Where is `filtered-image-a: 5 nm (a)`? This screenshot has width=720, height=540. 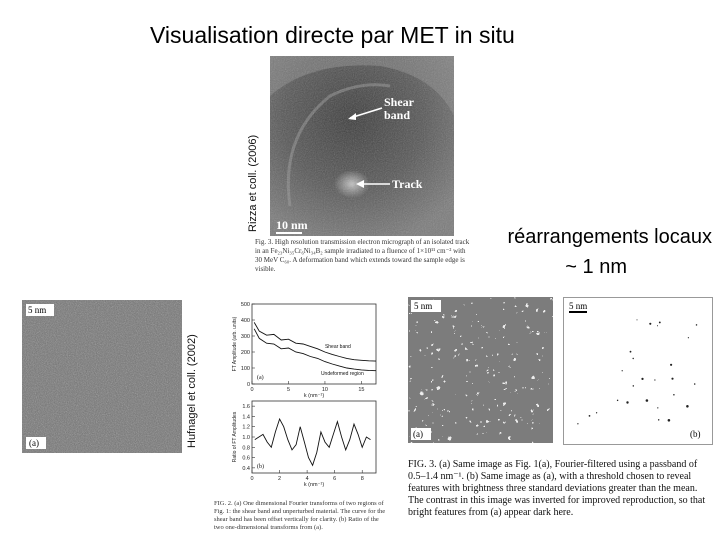 filtered-image-a: 5 nm (a) is located at coordinates (480, 370).